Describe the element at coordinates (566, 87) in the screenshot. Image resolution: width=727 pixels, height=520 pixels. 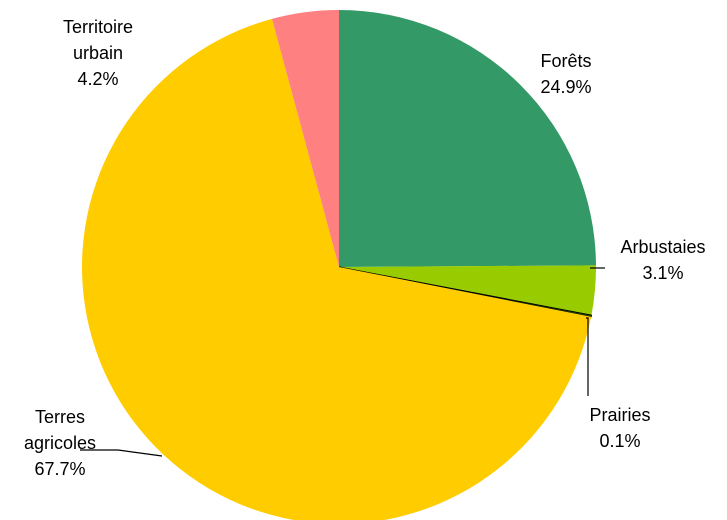
I see `value-label: 24.9%` at that location.